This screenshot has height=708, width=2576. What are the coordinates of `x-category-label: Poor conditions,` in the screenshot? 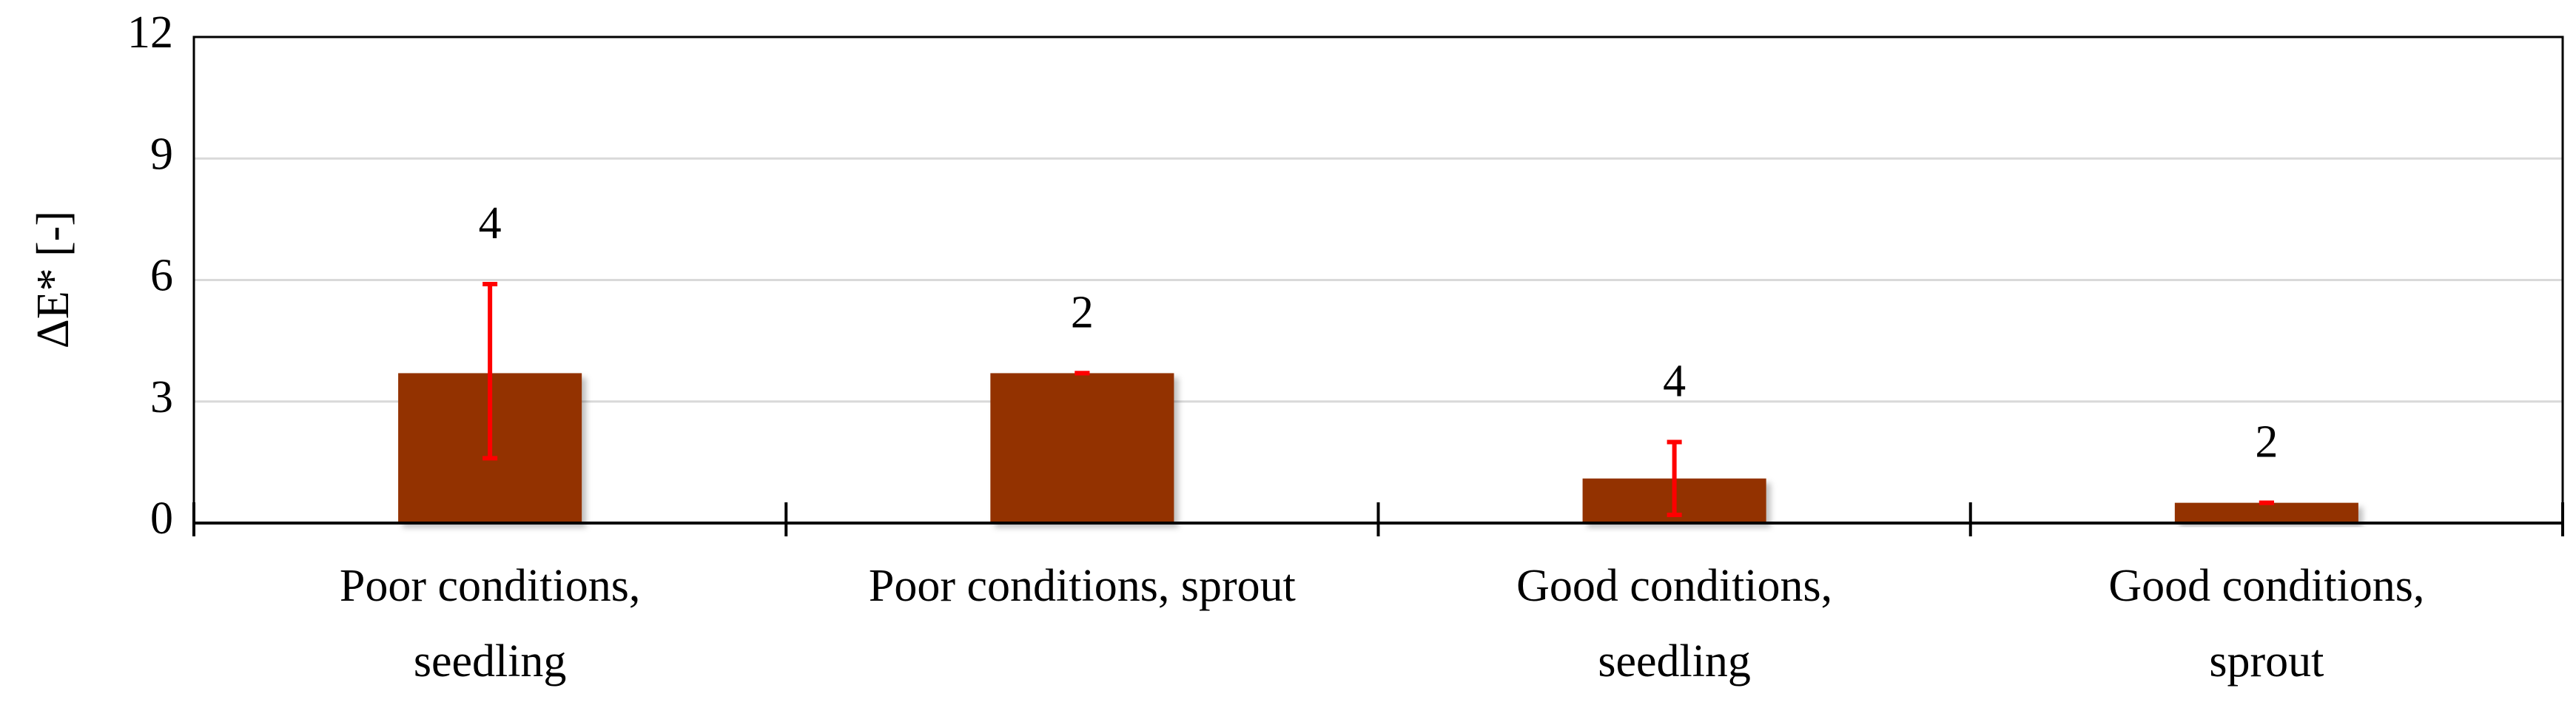 It's located at (490, 586).